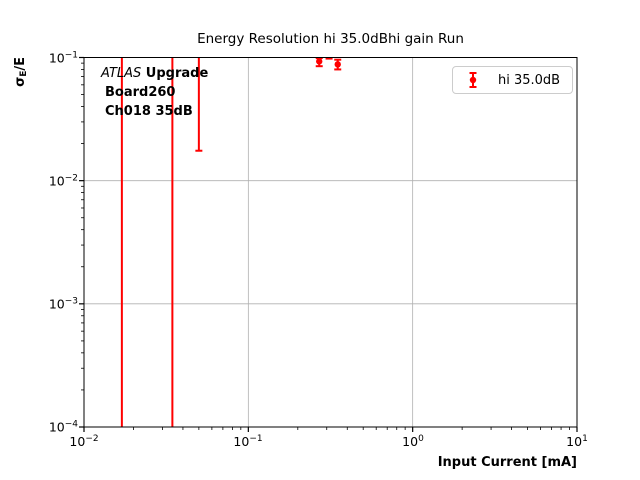 This screenshot has height=480, width=640. Describe the element at coordinates (63, 58) in the screenshot. I see `y-tick-label: 10⁻¹` at that location.